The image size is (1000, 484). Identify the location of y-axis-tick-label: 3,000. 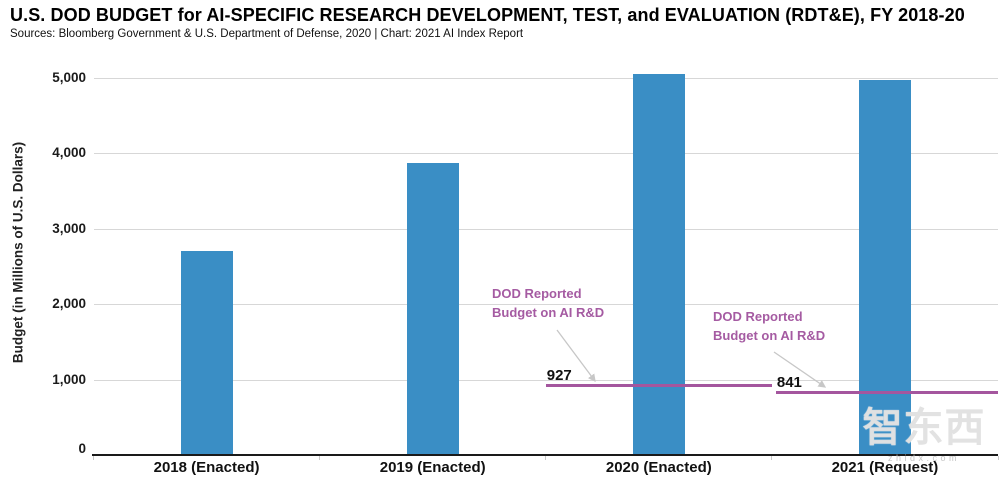
(69, 228).